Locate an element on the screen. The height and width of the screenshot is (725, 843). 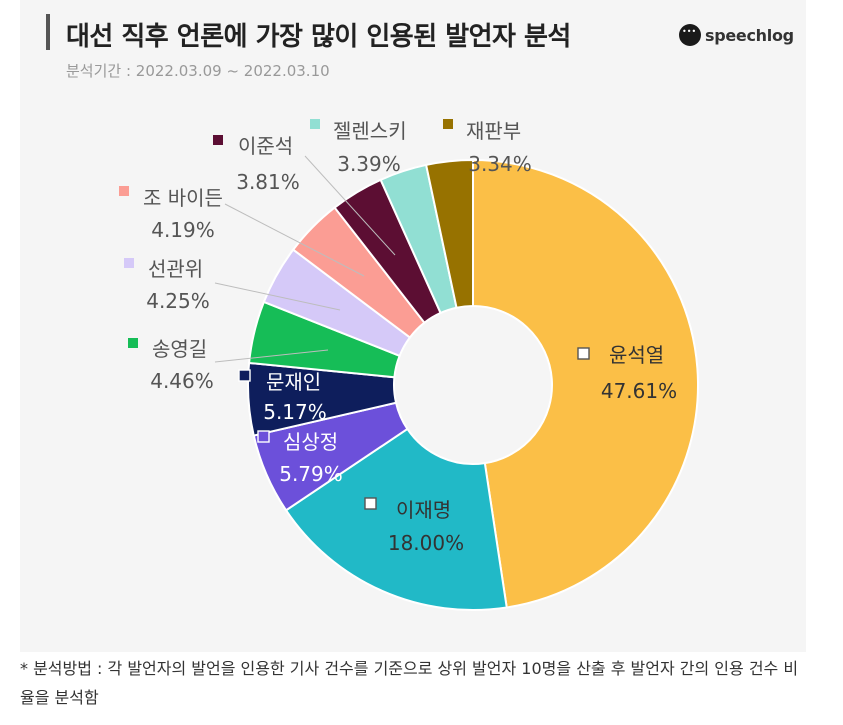
legend-marker-젤렌스키 is located at coordinates (315, 124).